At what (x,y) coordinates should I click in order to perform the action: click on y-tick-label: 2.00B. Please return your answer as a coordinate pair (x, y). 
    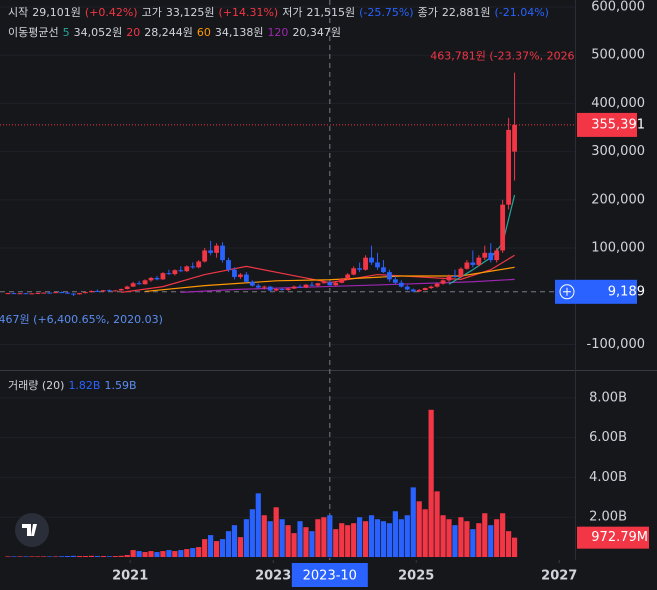
    Looking at the image, I should click on (608, 517).